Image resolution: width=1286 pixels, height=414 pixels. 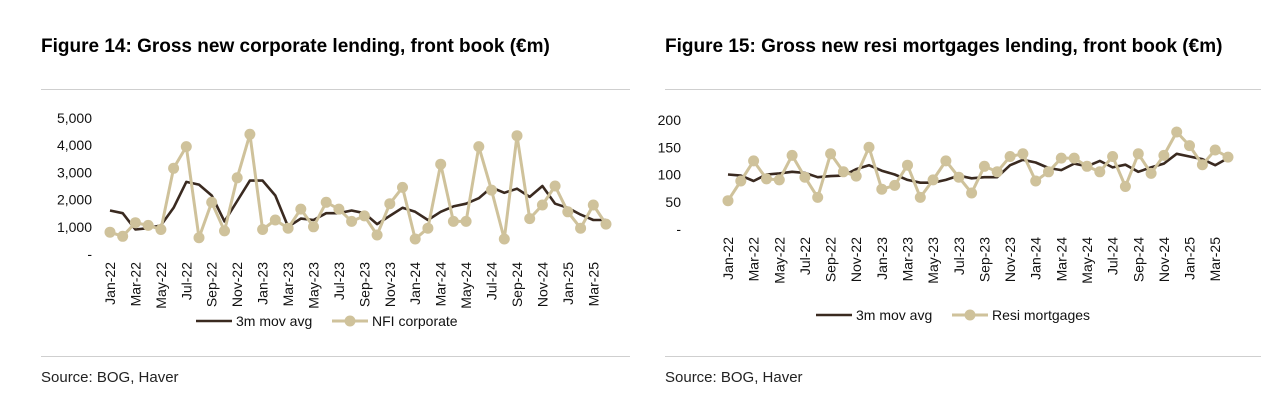 What do you see at coordinates (670, 175) in the screenshot?
I see `y-tick-label: 100` at bounding box center [670, 175].